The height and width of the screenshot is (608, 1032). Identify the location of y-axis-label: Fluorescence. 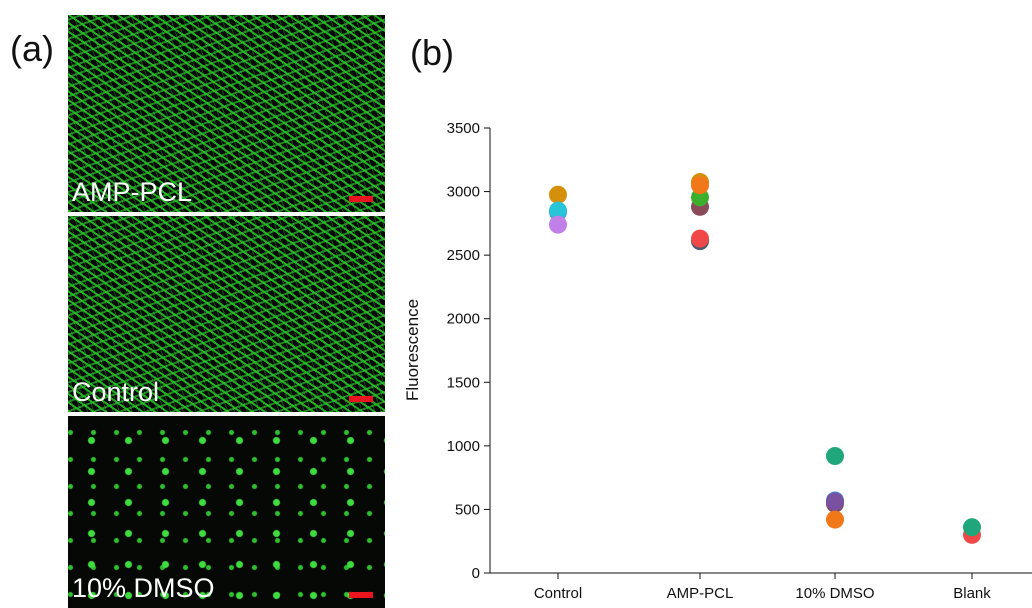
(412, 350).